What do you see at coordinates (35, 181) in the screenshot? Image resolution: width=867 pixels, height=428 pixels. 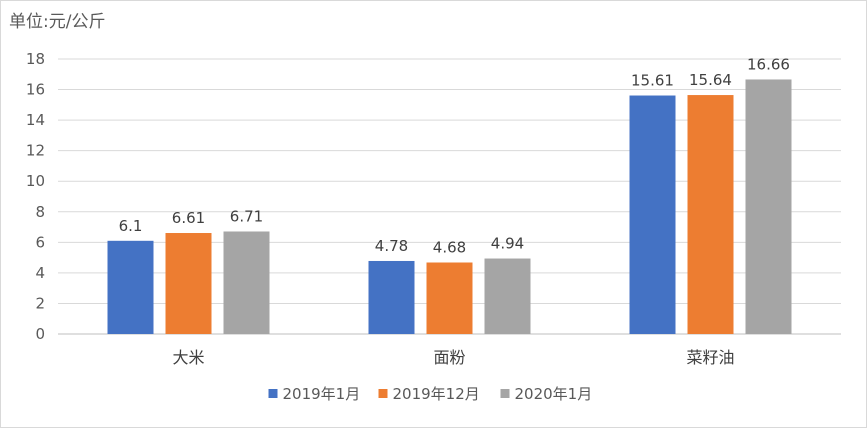 I see `y-tick-label: 10` at bounding box center [35, 181].